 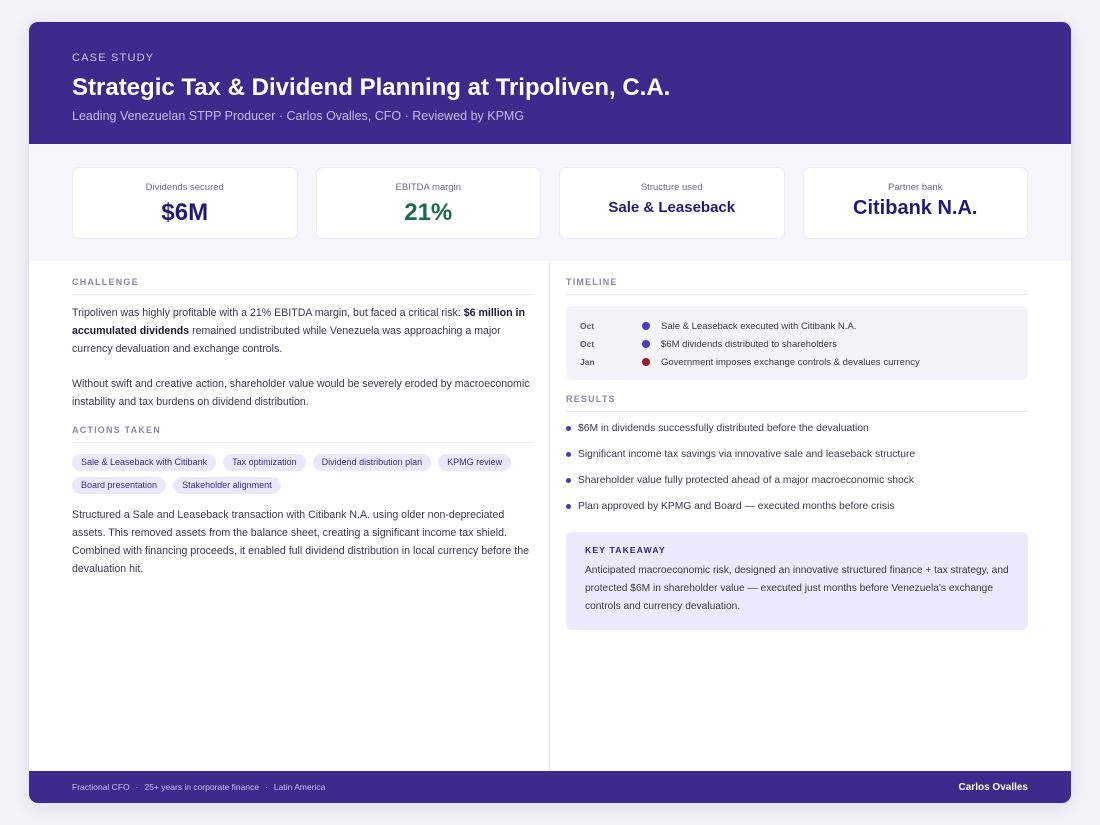 I want to click on stat-value: Sale & Leaseback, so click(x=672, y=207).